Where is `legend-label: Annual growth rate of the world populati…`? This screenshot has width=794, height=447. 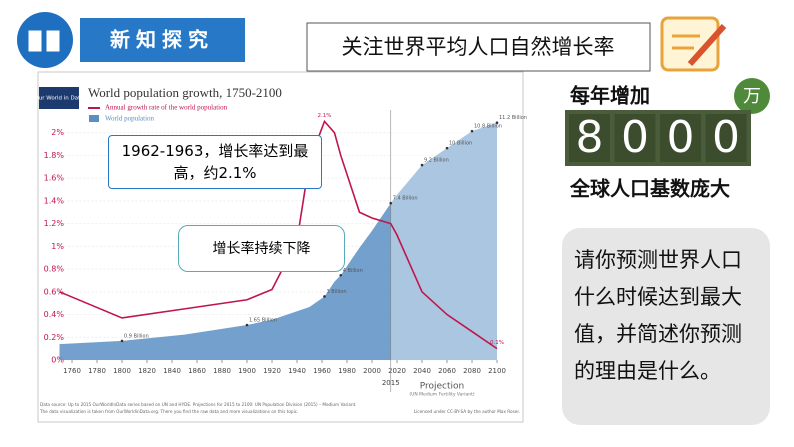 legend-label: Annual growth rate of the world populati… is located at coordinates (166, 108).